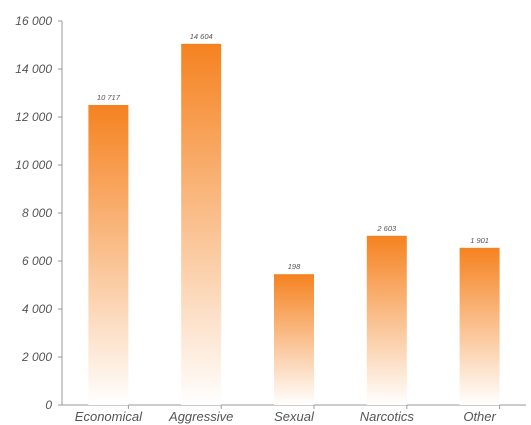  What do you see at coordinates (479, 326) in the screenshot?
I see `bar-other` at bounding box center [479, 326].